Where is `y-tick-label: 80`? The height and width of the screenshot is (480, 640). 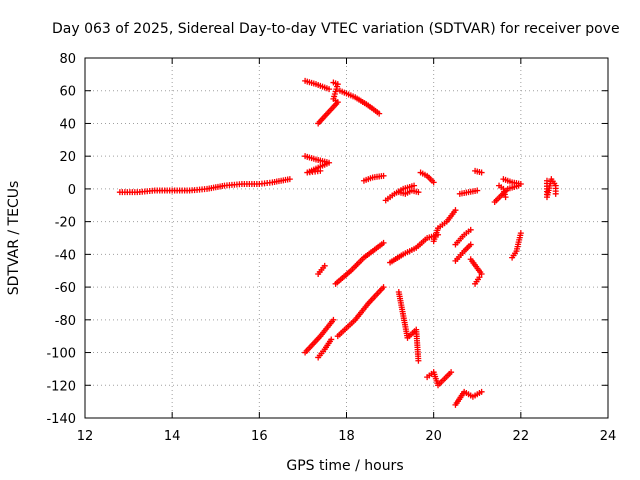 y-tick-label: 80 is located at coordinates (67, 59).